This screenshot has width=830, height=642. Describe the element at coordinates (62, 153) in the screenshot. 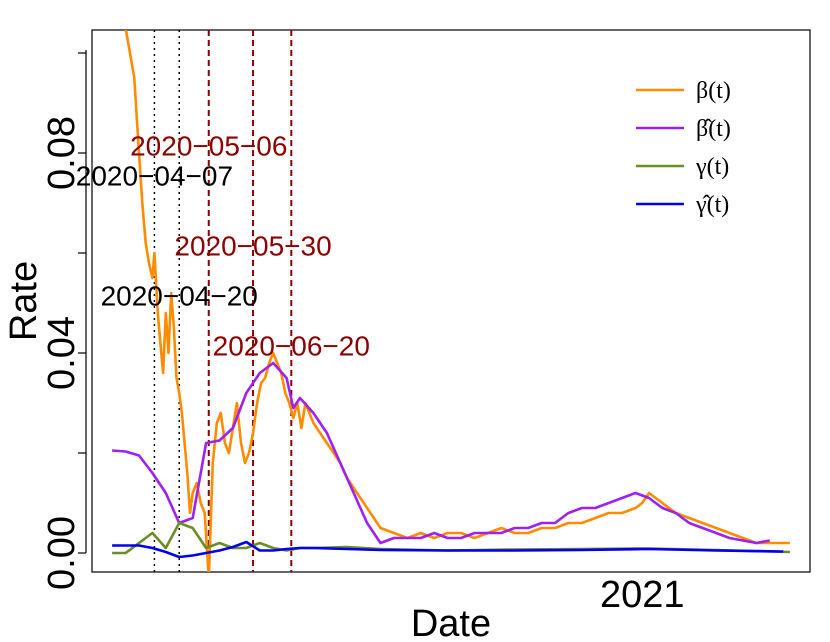

I see `y-tick-label: 0.08` at that location.